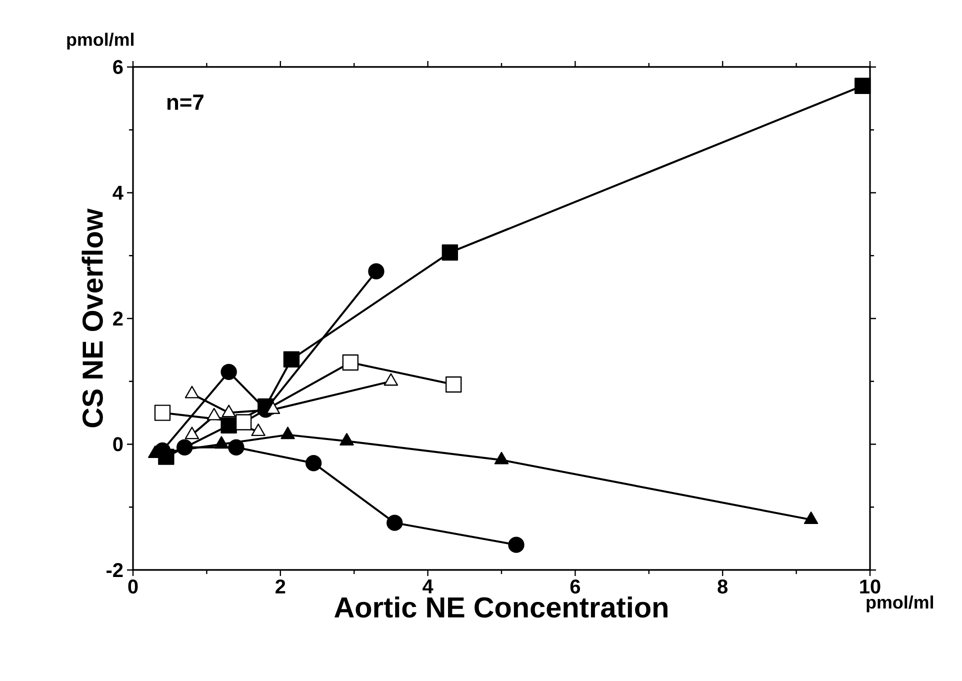  What do you see at coordinates (723, 587) in the screenshot?
I see `x-tick-label: 8` at bounding box center [723, 587].